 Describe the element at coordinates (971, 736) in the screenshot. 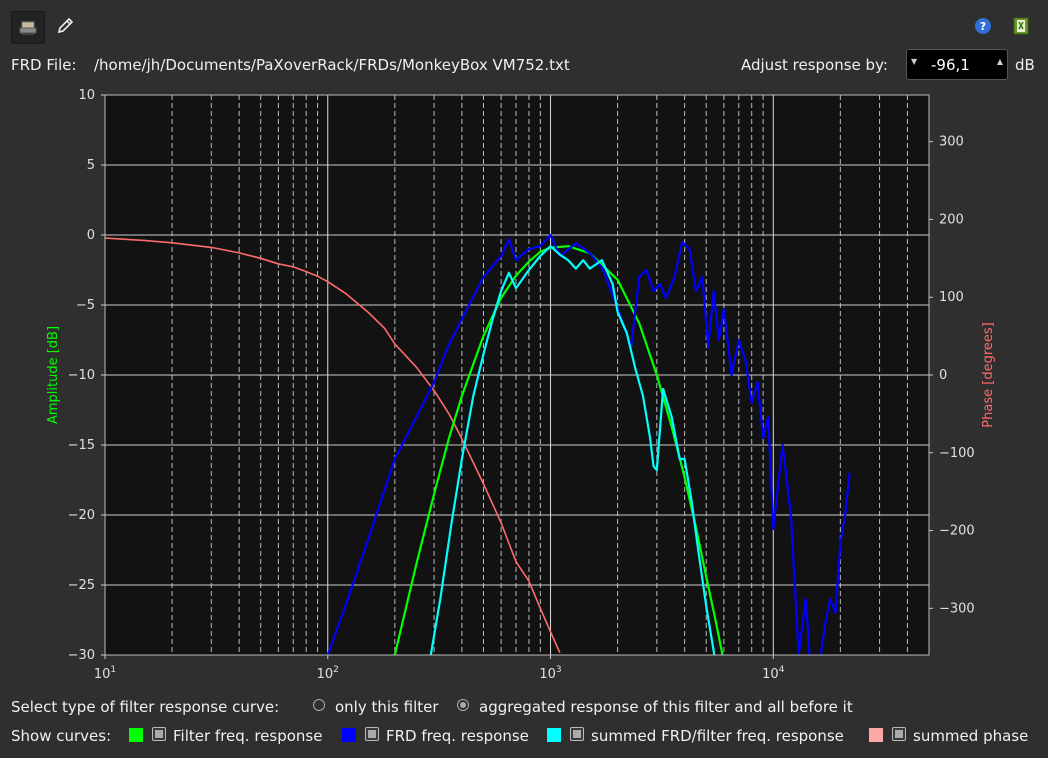

I see `summed-phase-label: summed phase` at that location.